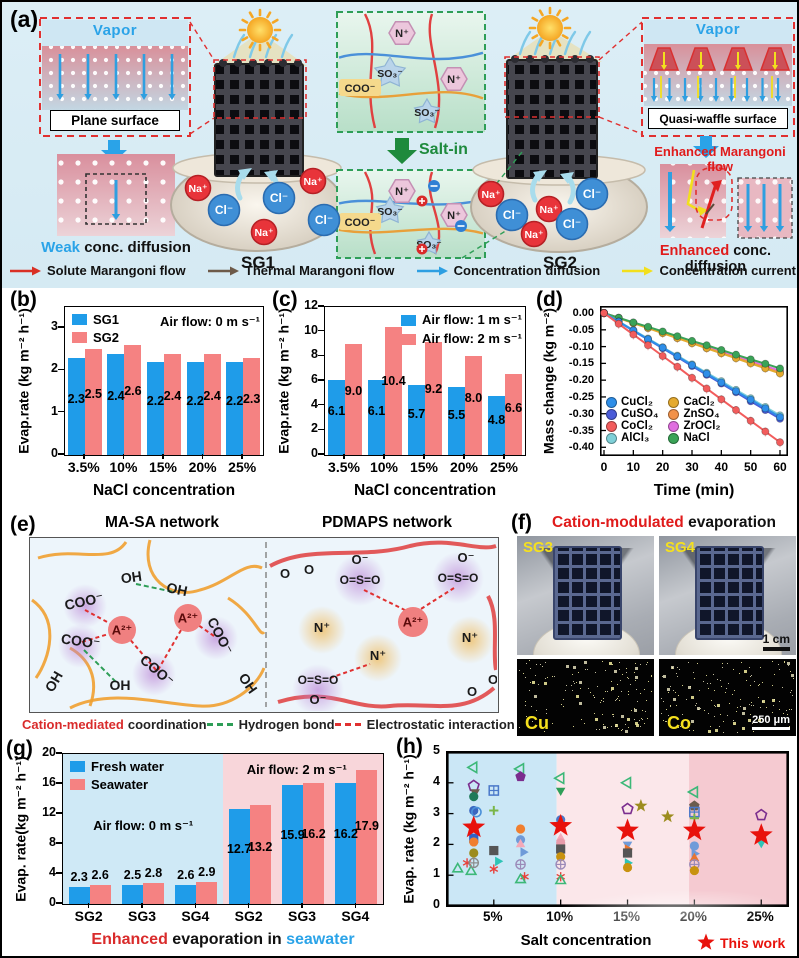 The image size is (799, 958). I want to click on n-plus-hexagon, so click(454, 79).